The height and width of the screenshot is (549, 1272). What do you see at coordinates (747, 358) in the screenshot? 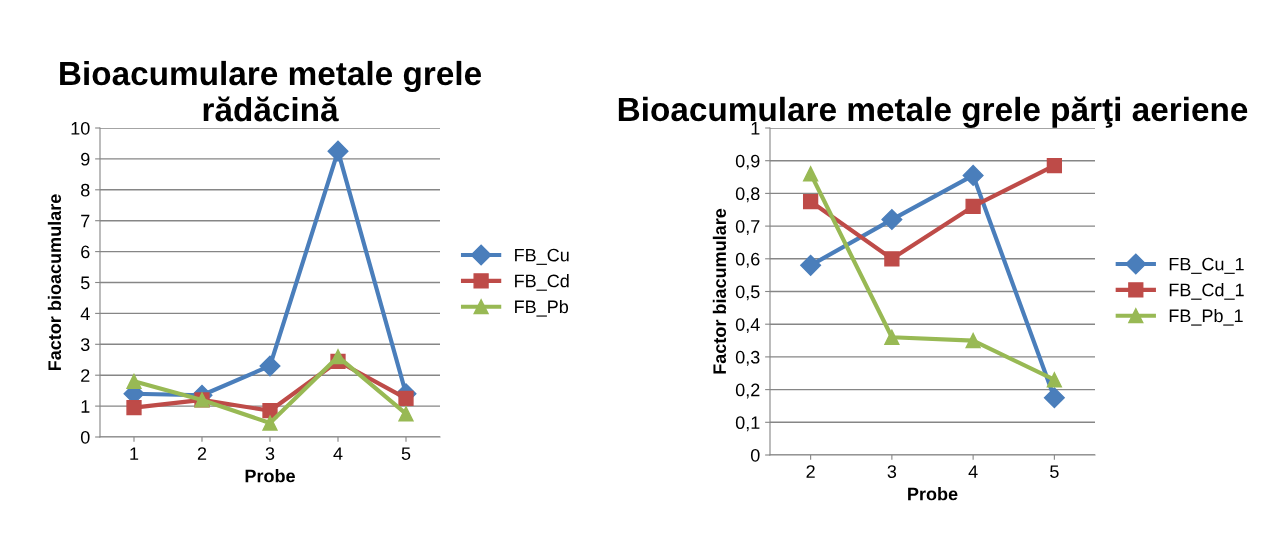
I see `y-tick-label: 0,3` at bounding box center [747, 358].